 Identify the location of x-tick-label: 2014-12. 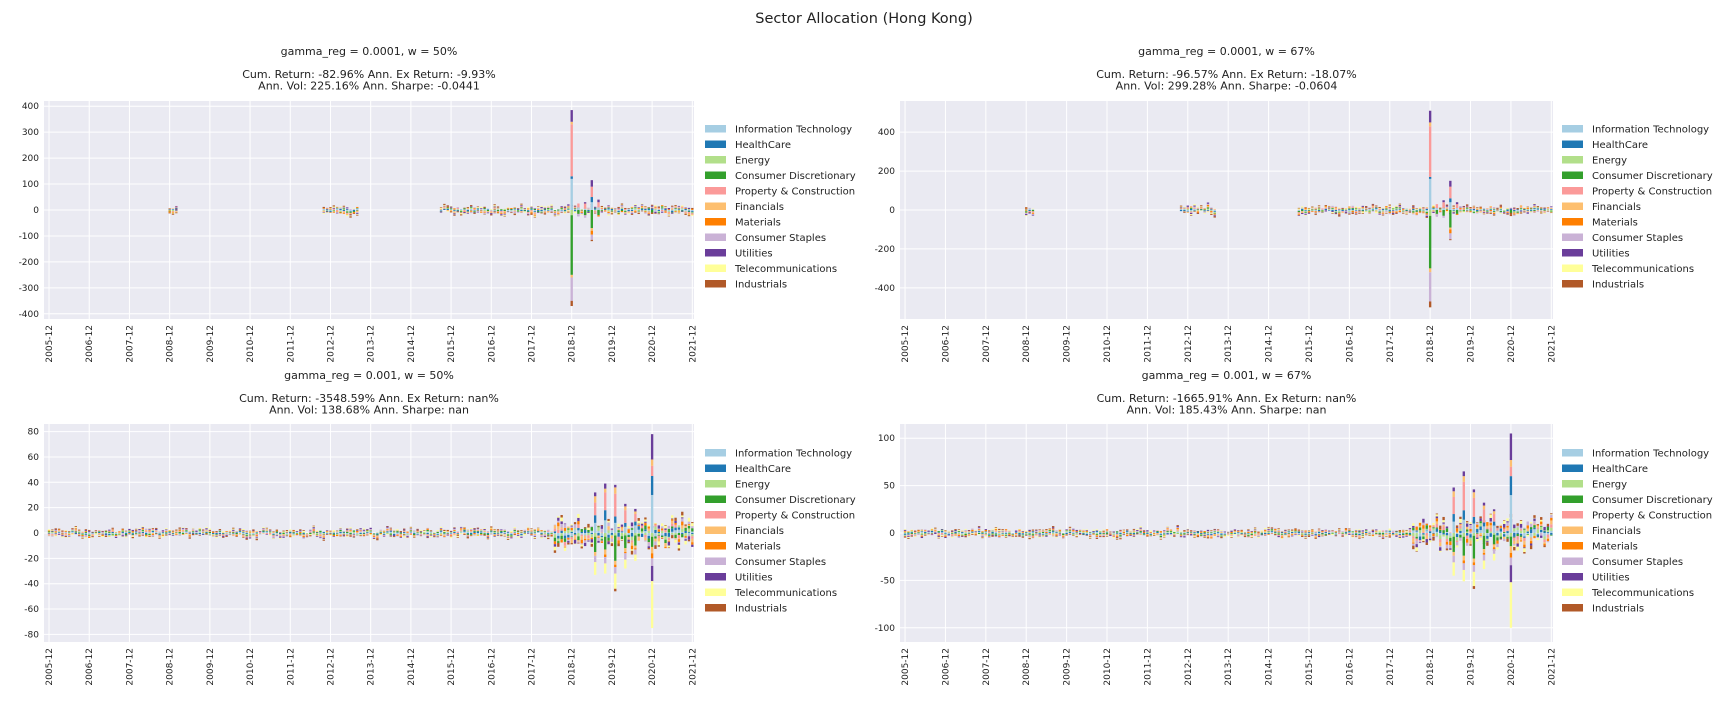
(1270, 667).